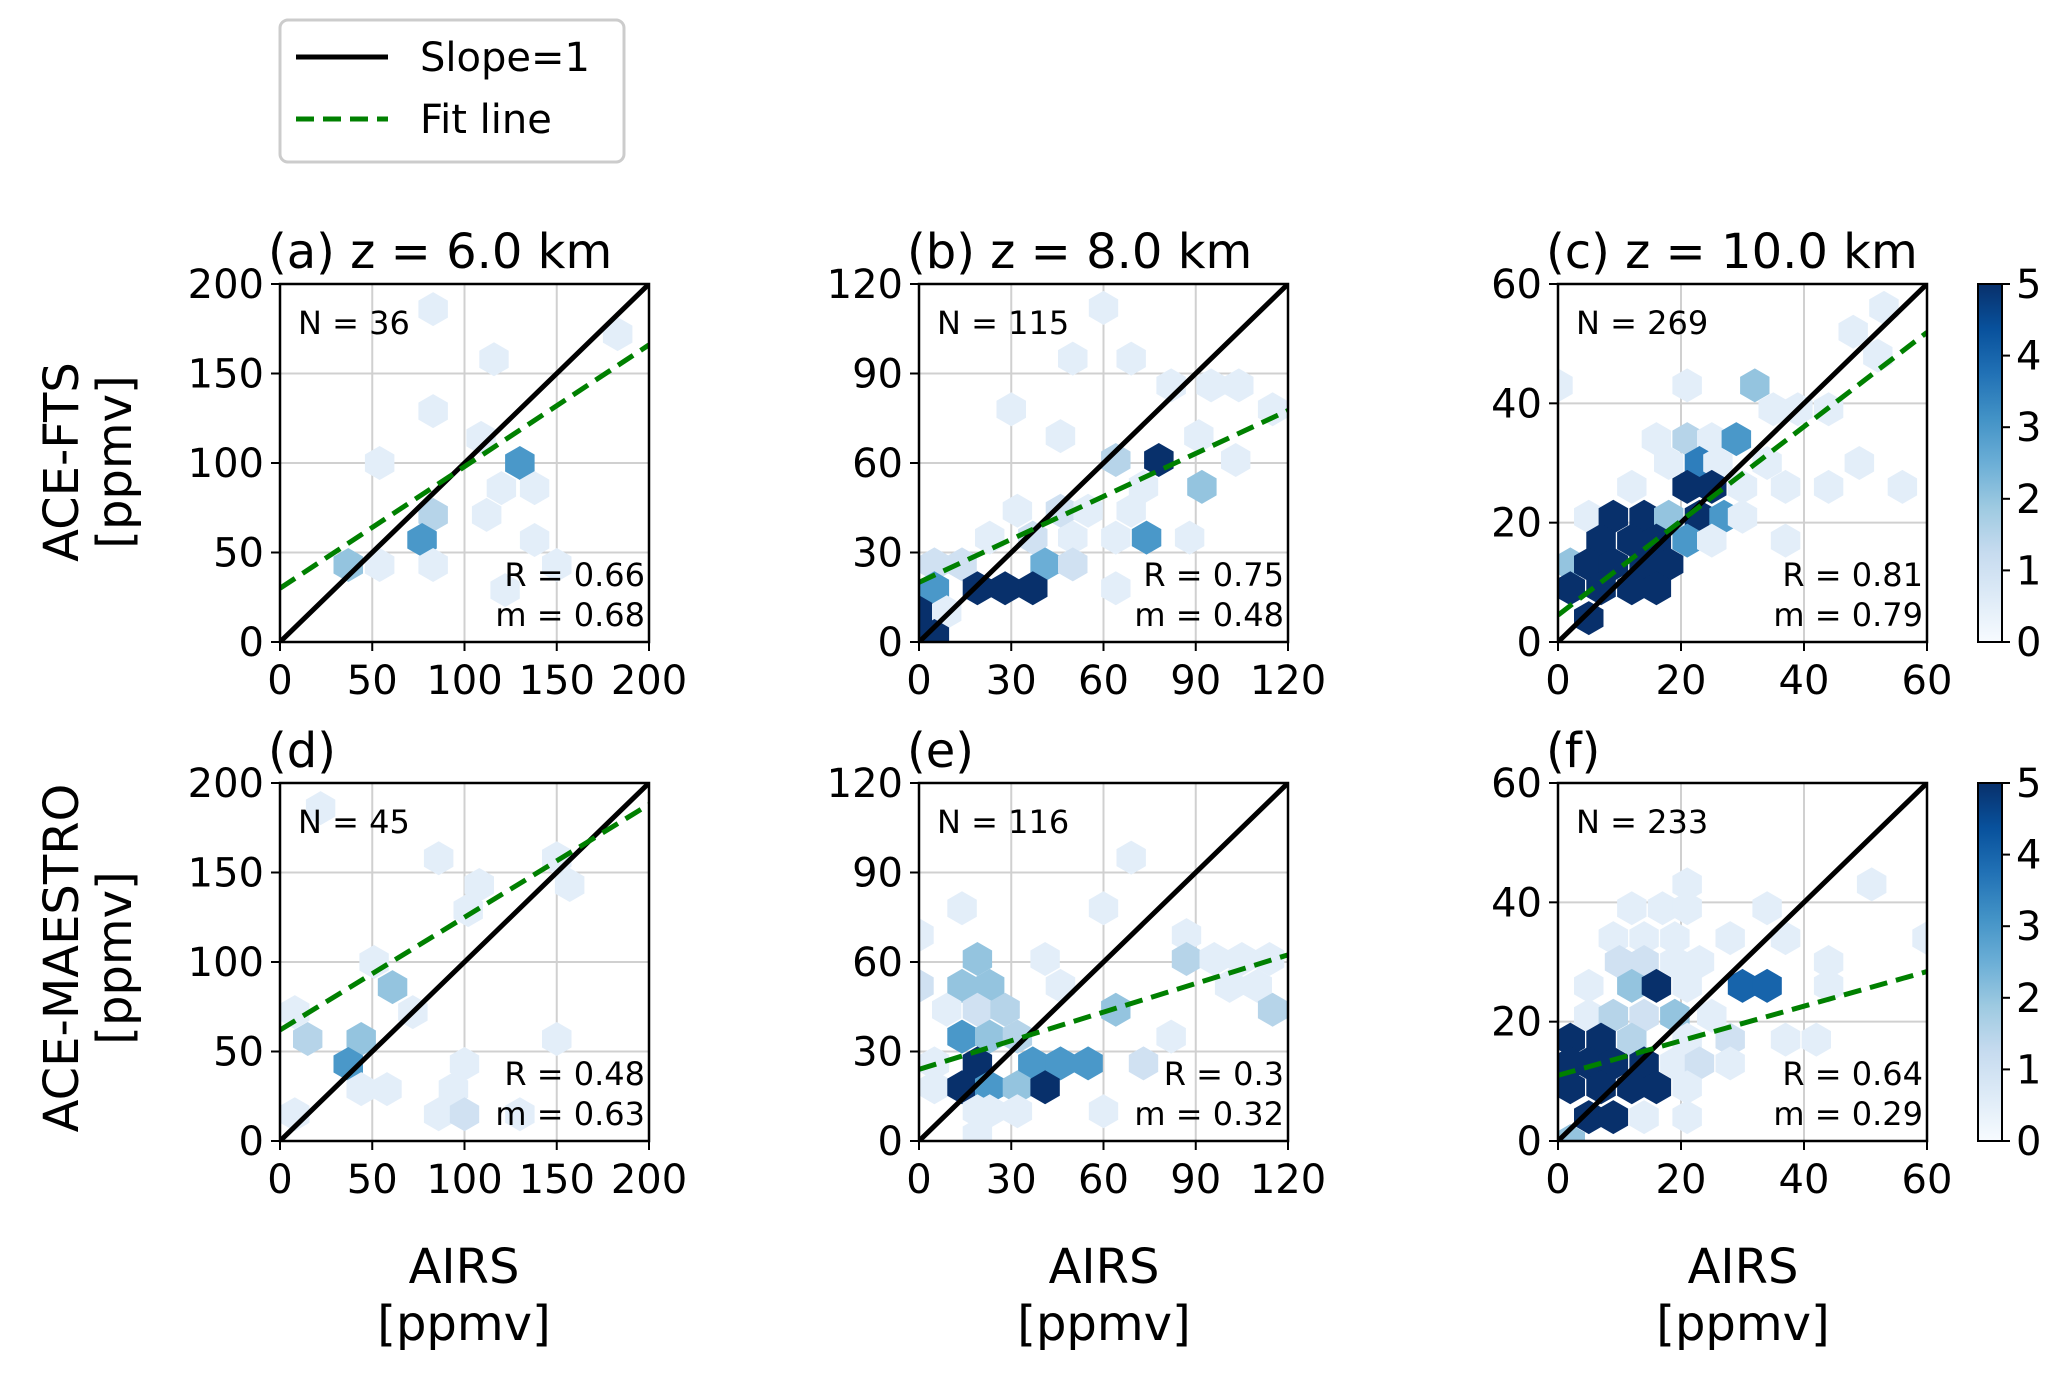  Describe the element at coordinates (440, 252) in the screenshot. I see `panel-title: (a) z = 6.0 km` at that location.